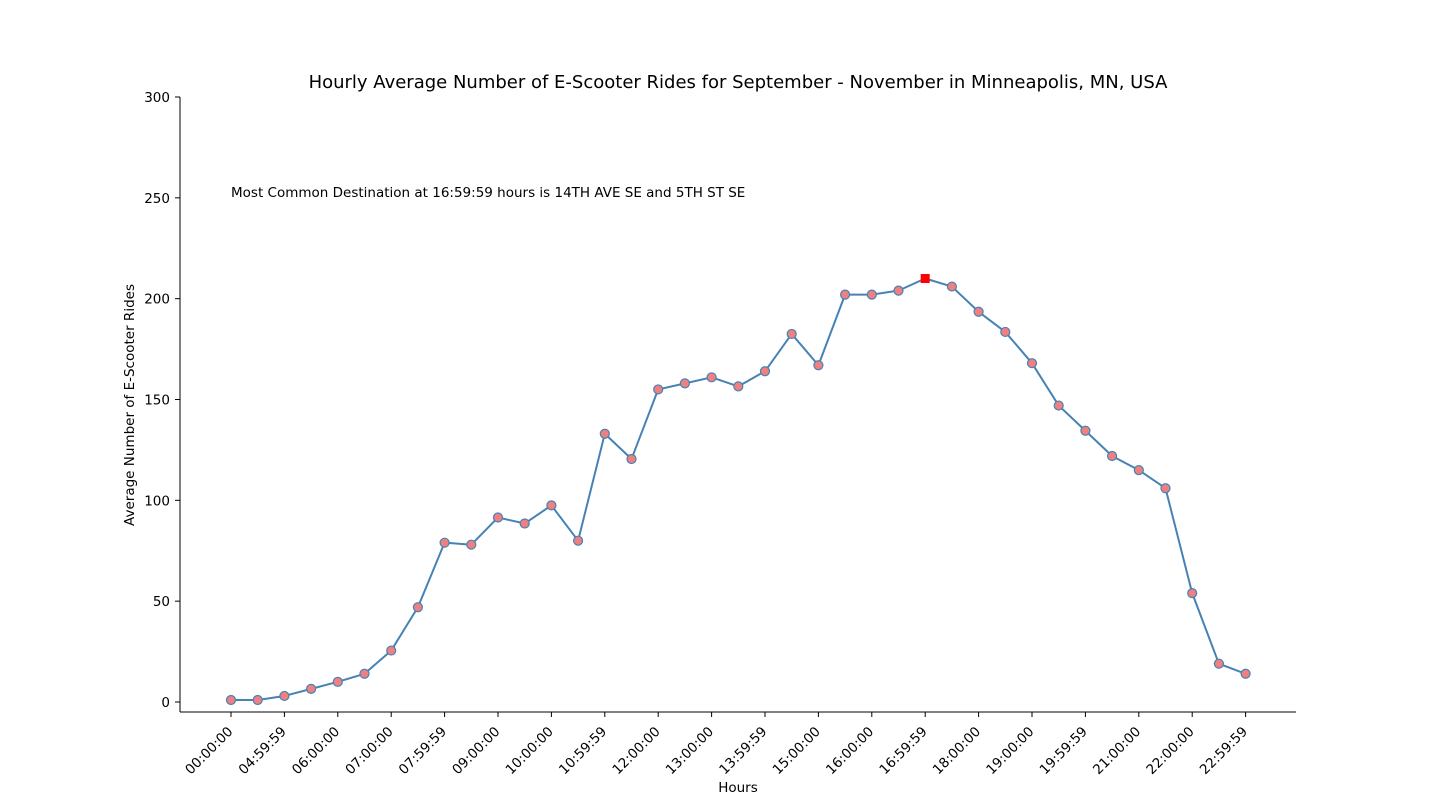 Image resolution: width=1440 pixels, height=804 pixels. I want to click on x-tick-label: 09:00:00, so click(476, 751).